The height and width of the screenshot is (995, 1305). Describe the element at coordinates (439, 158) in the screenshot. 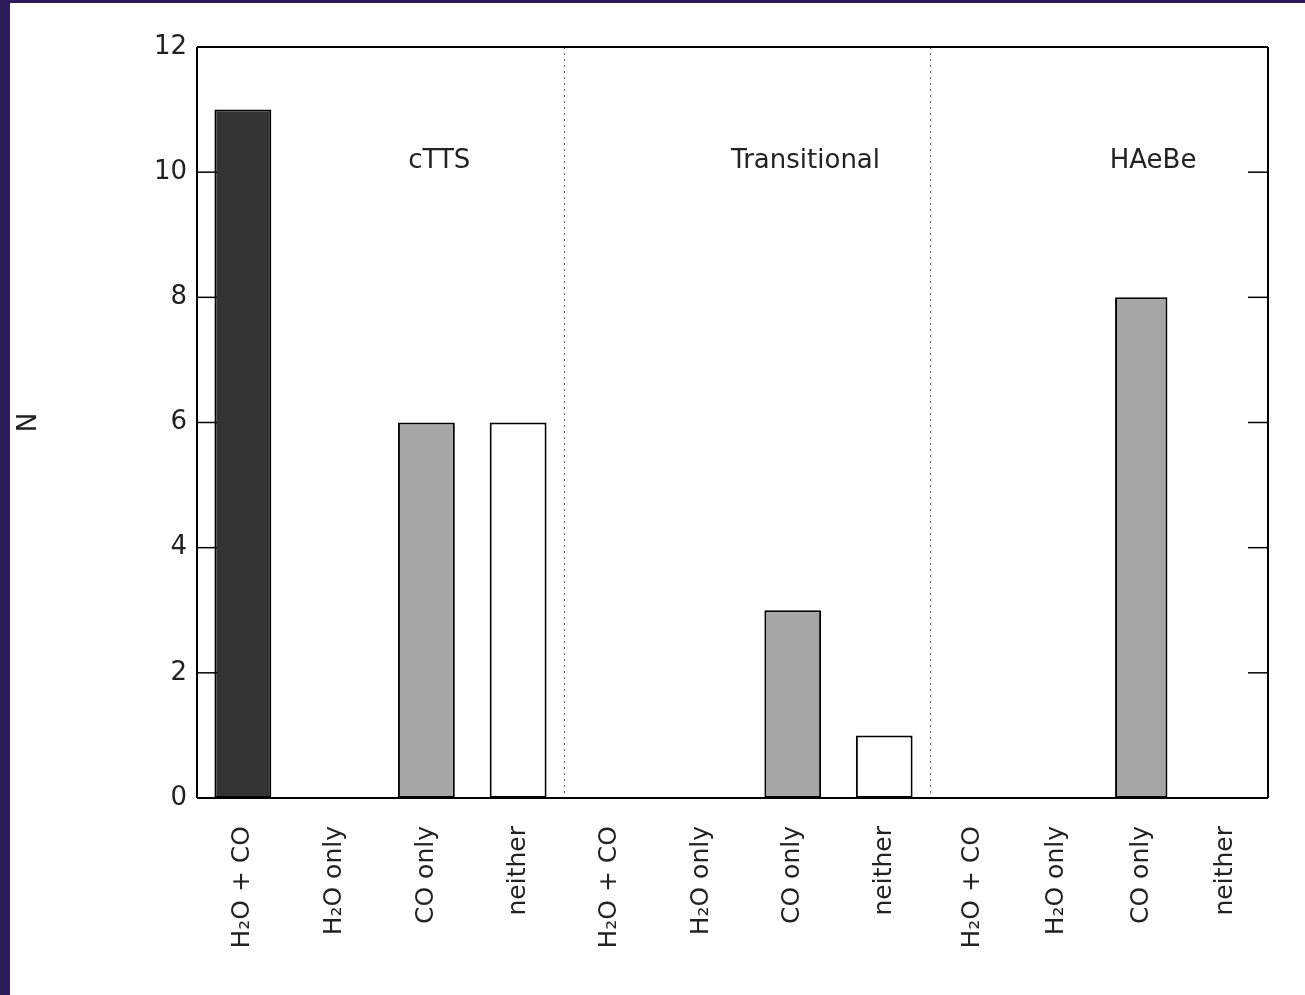

I see `annotation: cTTS` at that location.